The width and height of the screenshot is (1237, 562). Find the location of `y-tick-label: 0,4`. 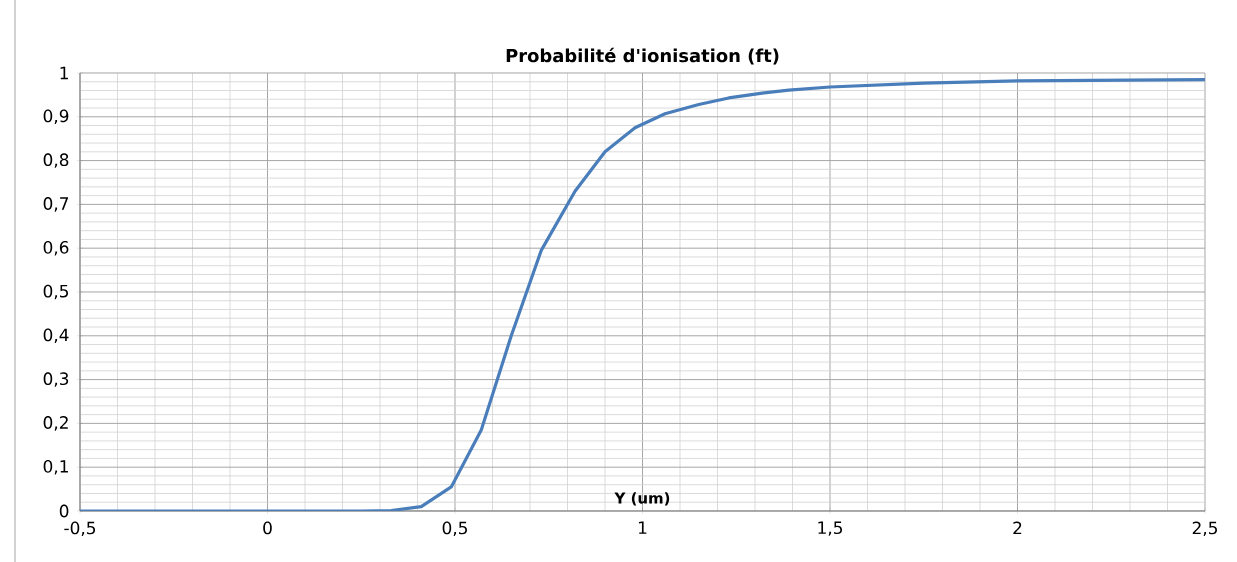

y-tick-label: 0,4 is located at coordinates (56, 336).